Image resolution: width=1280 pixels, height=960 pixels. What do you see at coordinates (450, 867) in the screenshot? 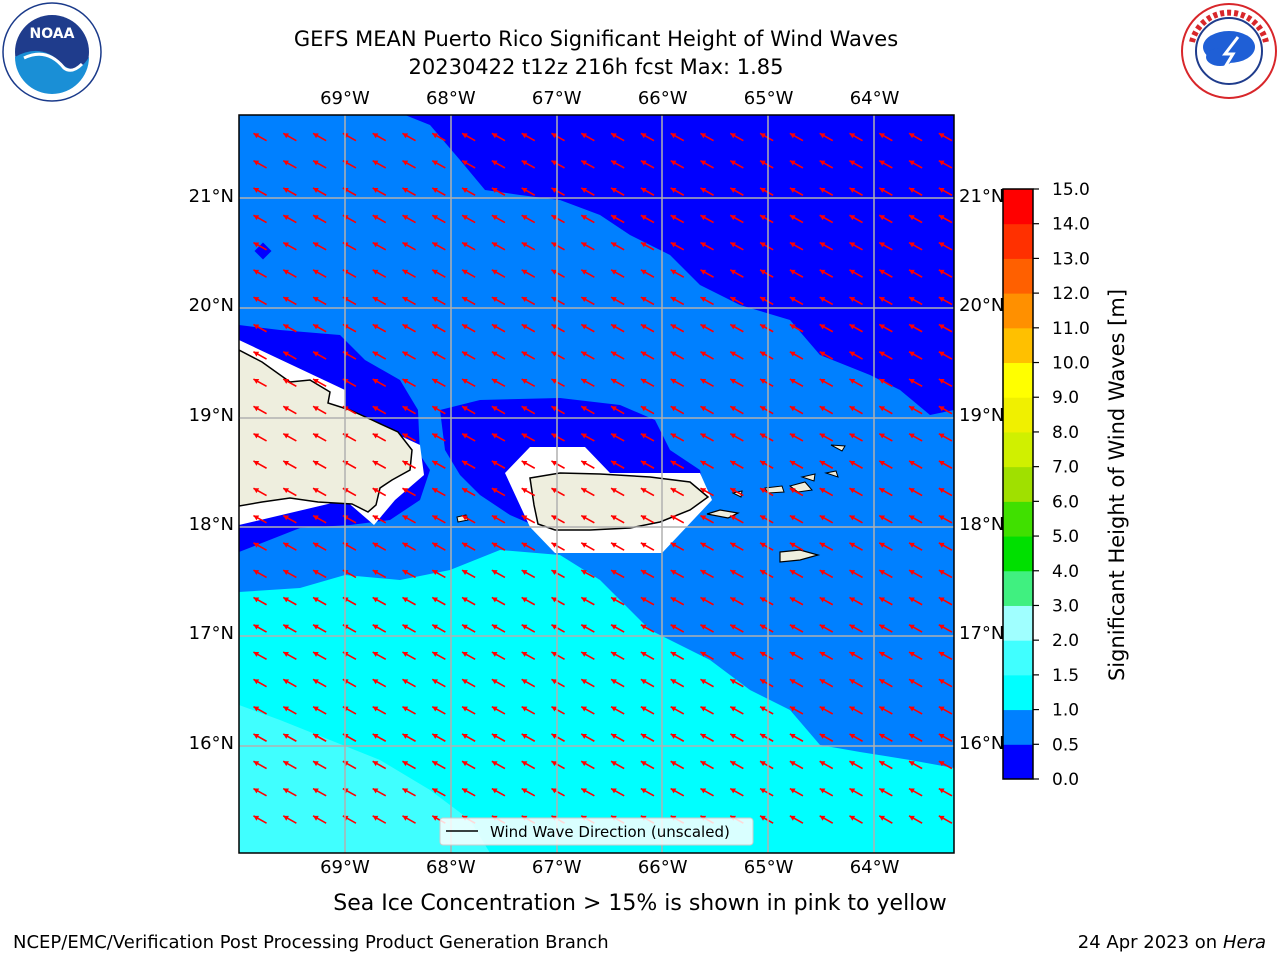
I see `x-tick-bottom: 68°W` at bounding box center [450, 867].